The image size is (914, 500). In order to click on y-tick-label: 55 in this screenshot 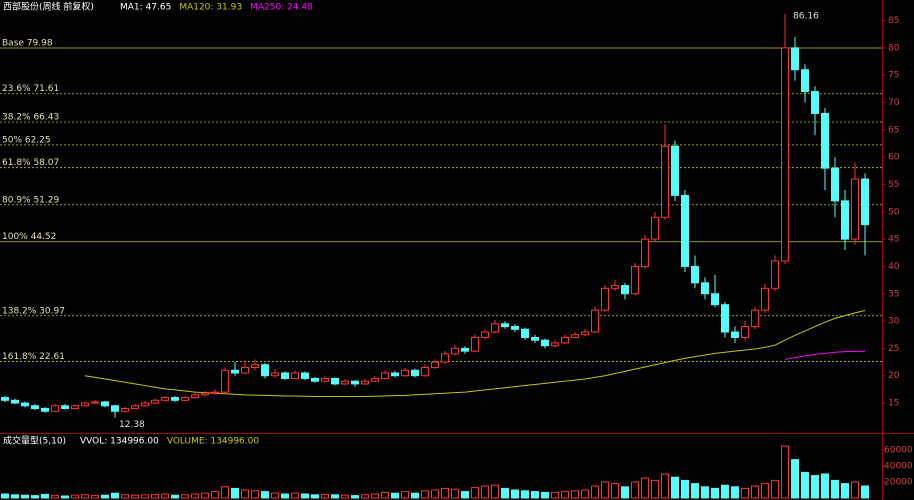, I will do `click(893, 185)`.